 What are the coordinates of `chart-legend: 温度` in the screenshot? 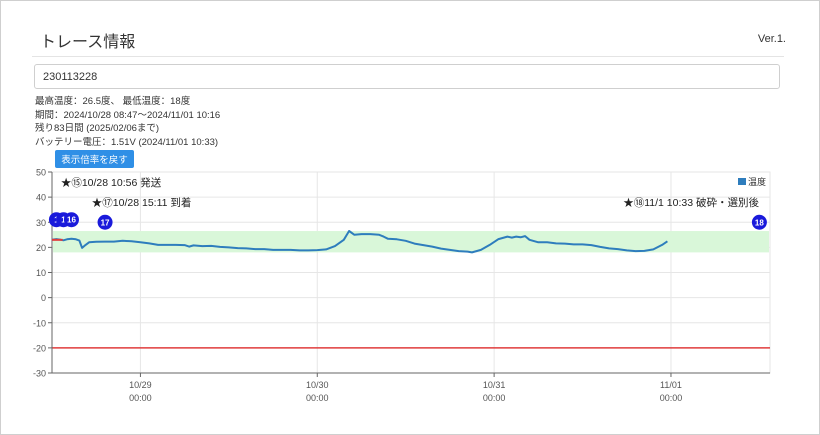 It's located at (752, 181).